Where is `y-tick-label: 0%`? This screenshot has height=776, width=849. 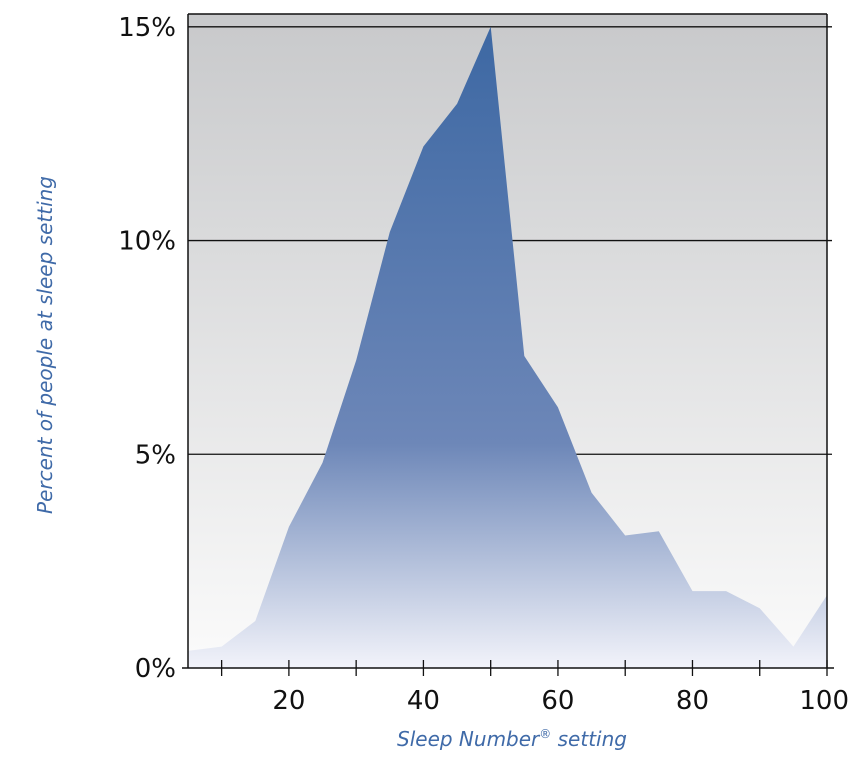
y-tick-label: 0% is located at coordinates (155, 669).